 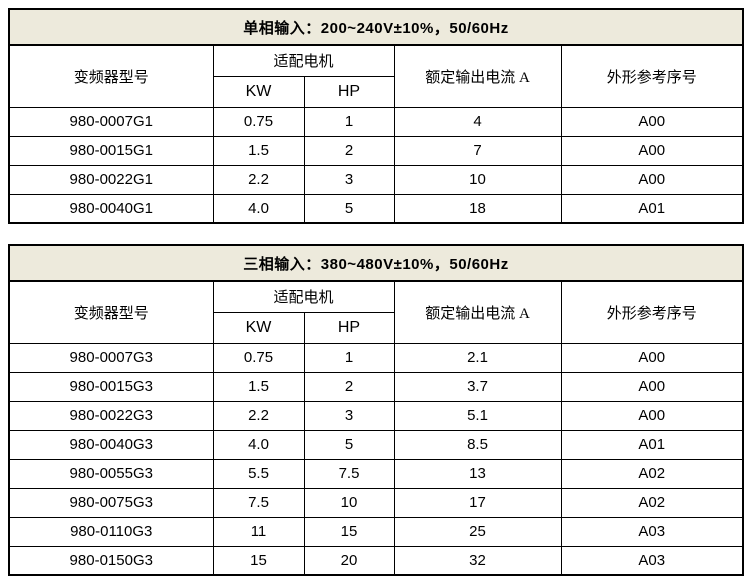 What do you see at coordinates (349, 502) in the screenshot?
I see `hp-cell: 10` at bounding box center [349, 502].